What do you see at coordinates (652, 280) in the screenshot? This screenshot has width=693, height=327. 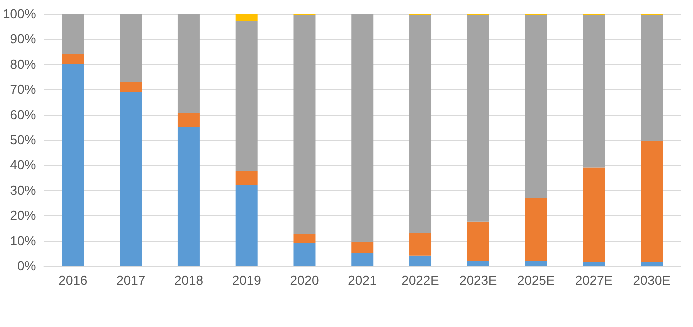 I see `x-tick-label: 2030E` at bounding box center [652, 280].